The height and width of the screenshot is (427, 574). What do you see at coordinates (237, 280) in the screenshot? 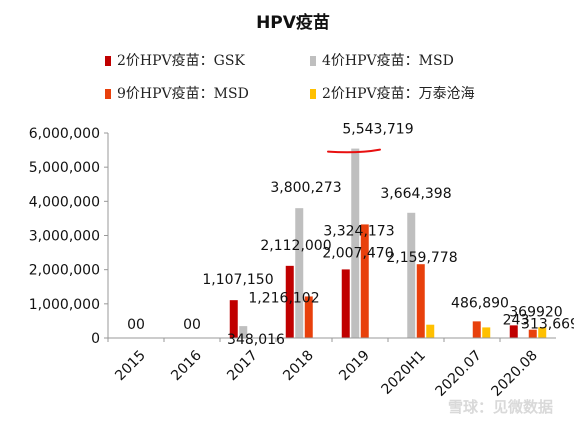
I see `data-label: 1,107,150` at bounding box center [237, 280].